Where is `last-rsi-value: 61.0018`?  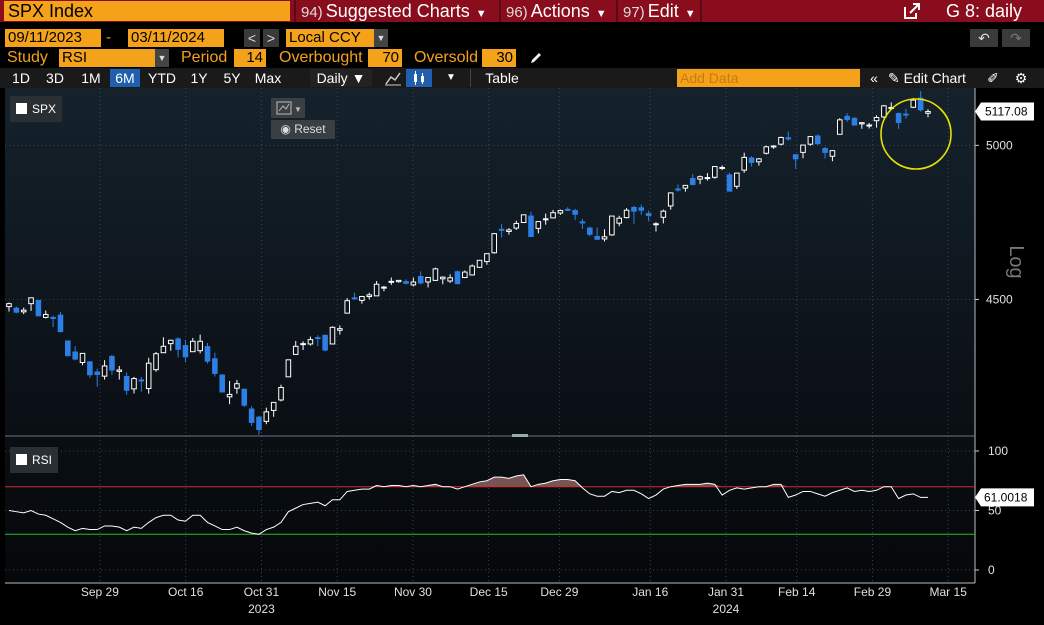 last-rsi-value: 61.0018 is located at coordinates (1006, 497).